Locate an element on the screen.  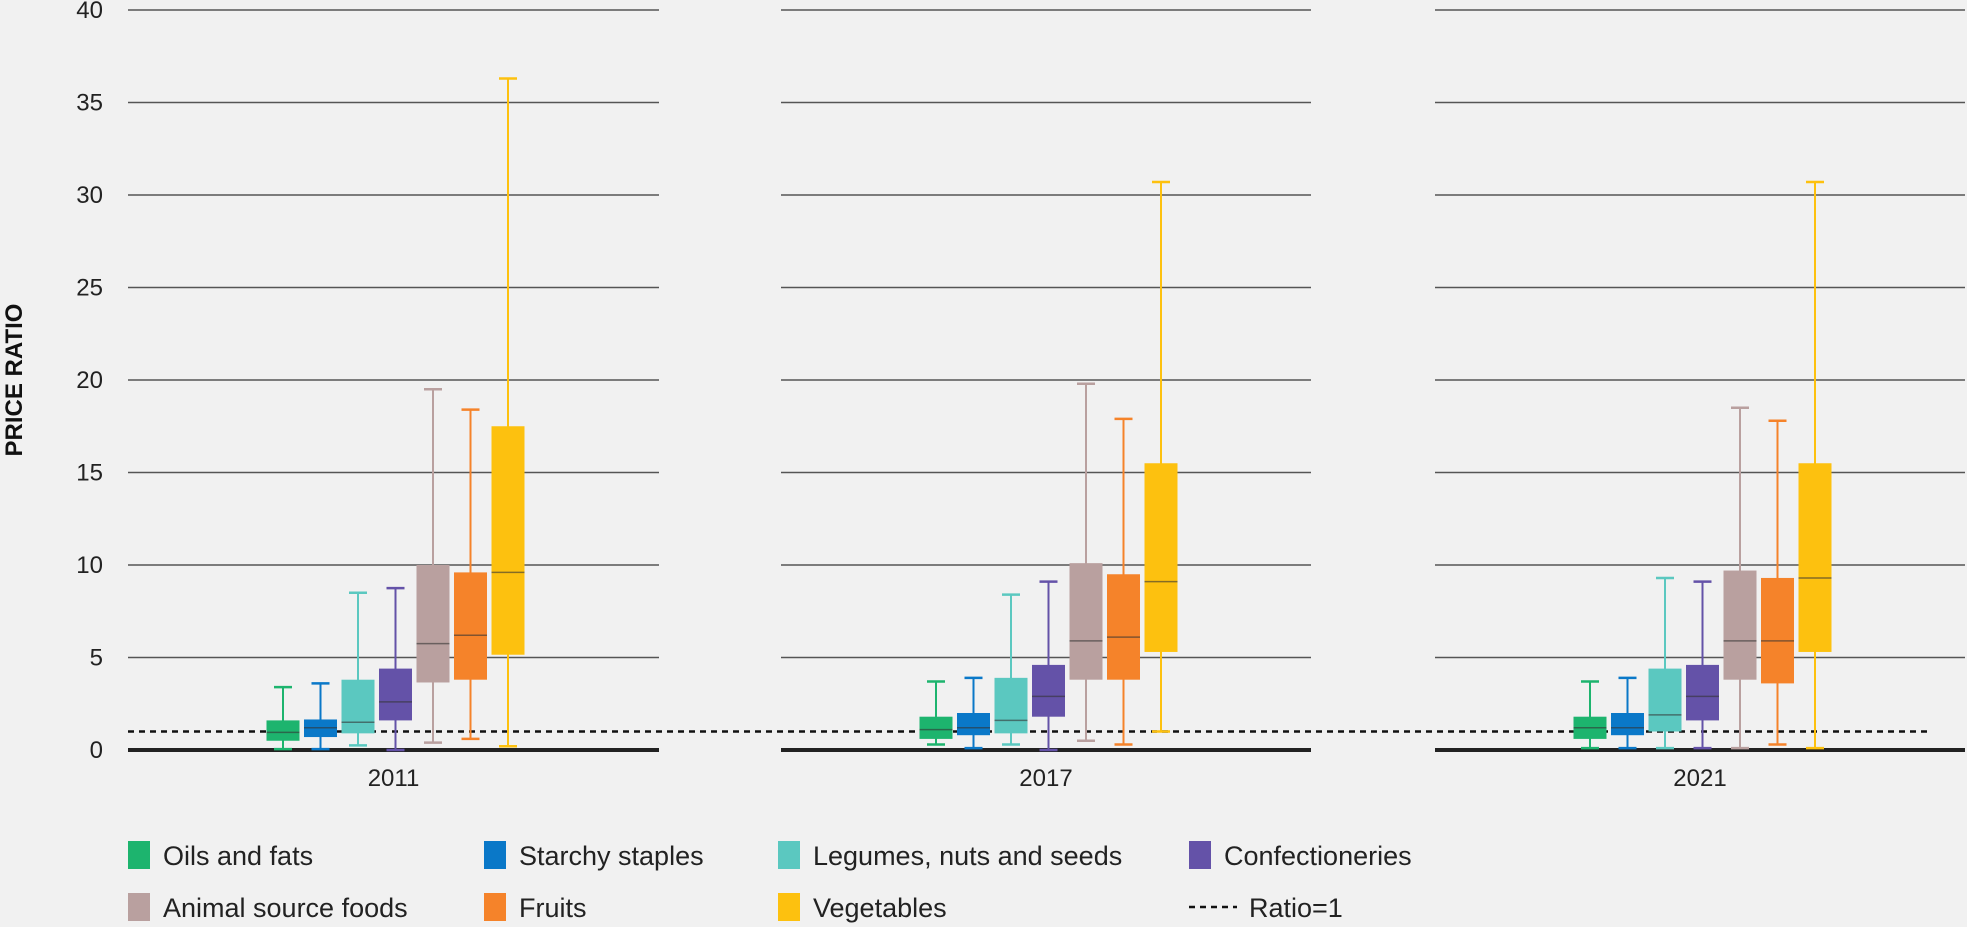
y-axis-label: PRICE RATIO is located at coordinates (14, 380).